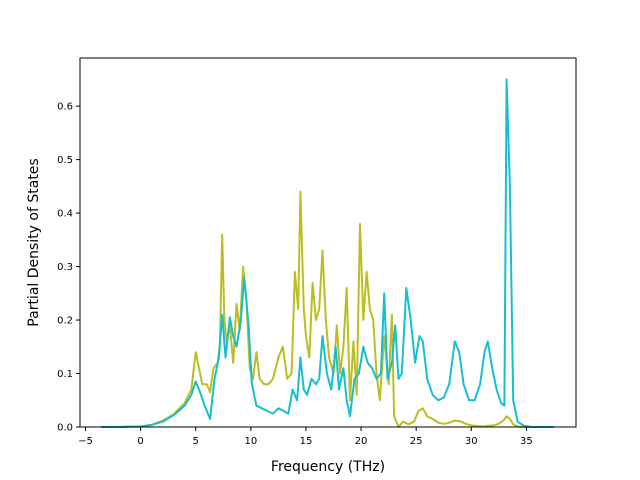 This screenshot has width=640, height=480. Describe the element at coordinates (250, 441) in the screenshot. I see `x-tick-label: 10` at that location.